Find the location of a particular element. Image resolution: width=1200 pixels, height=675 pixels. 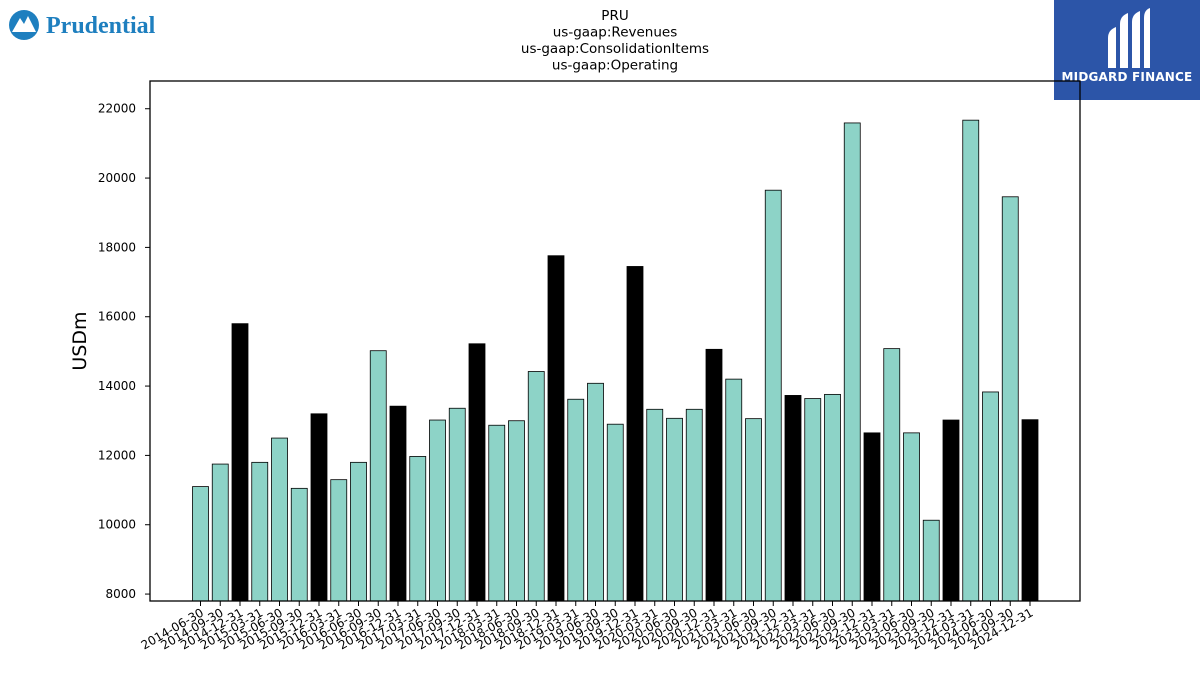

prudential-logo: Prudential is located at coordinates (82, 25).